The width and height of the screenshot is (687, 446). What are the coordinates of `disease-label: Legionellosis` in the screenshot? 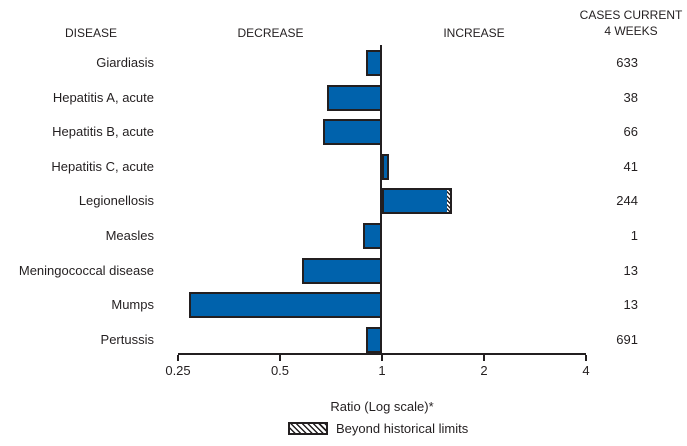 It's located at (116, 201).